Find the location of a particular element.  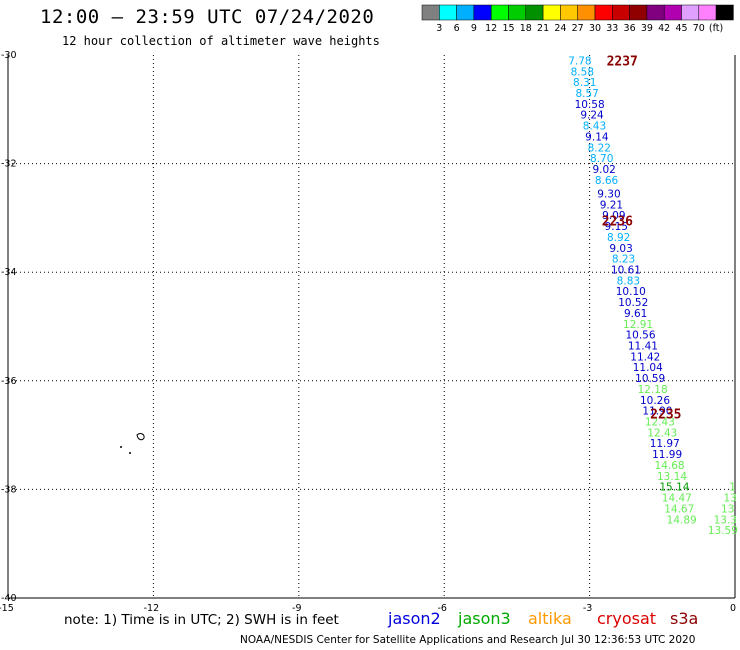

swh-point-label: 10.61 is located at coordinates (626, 270).